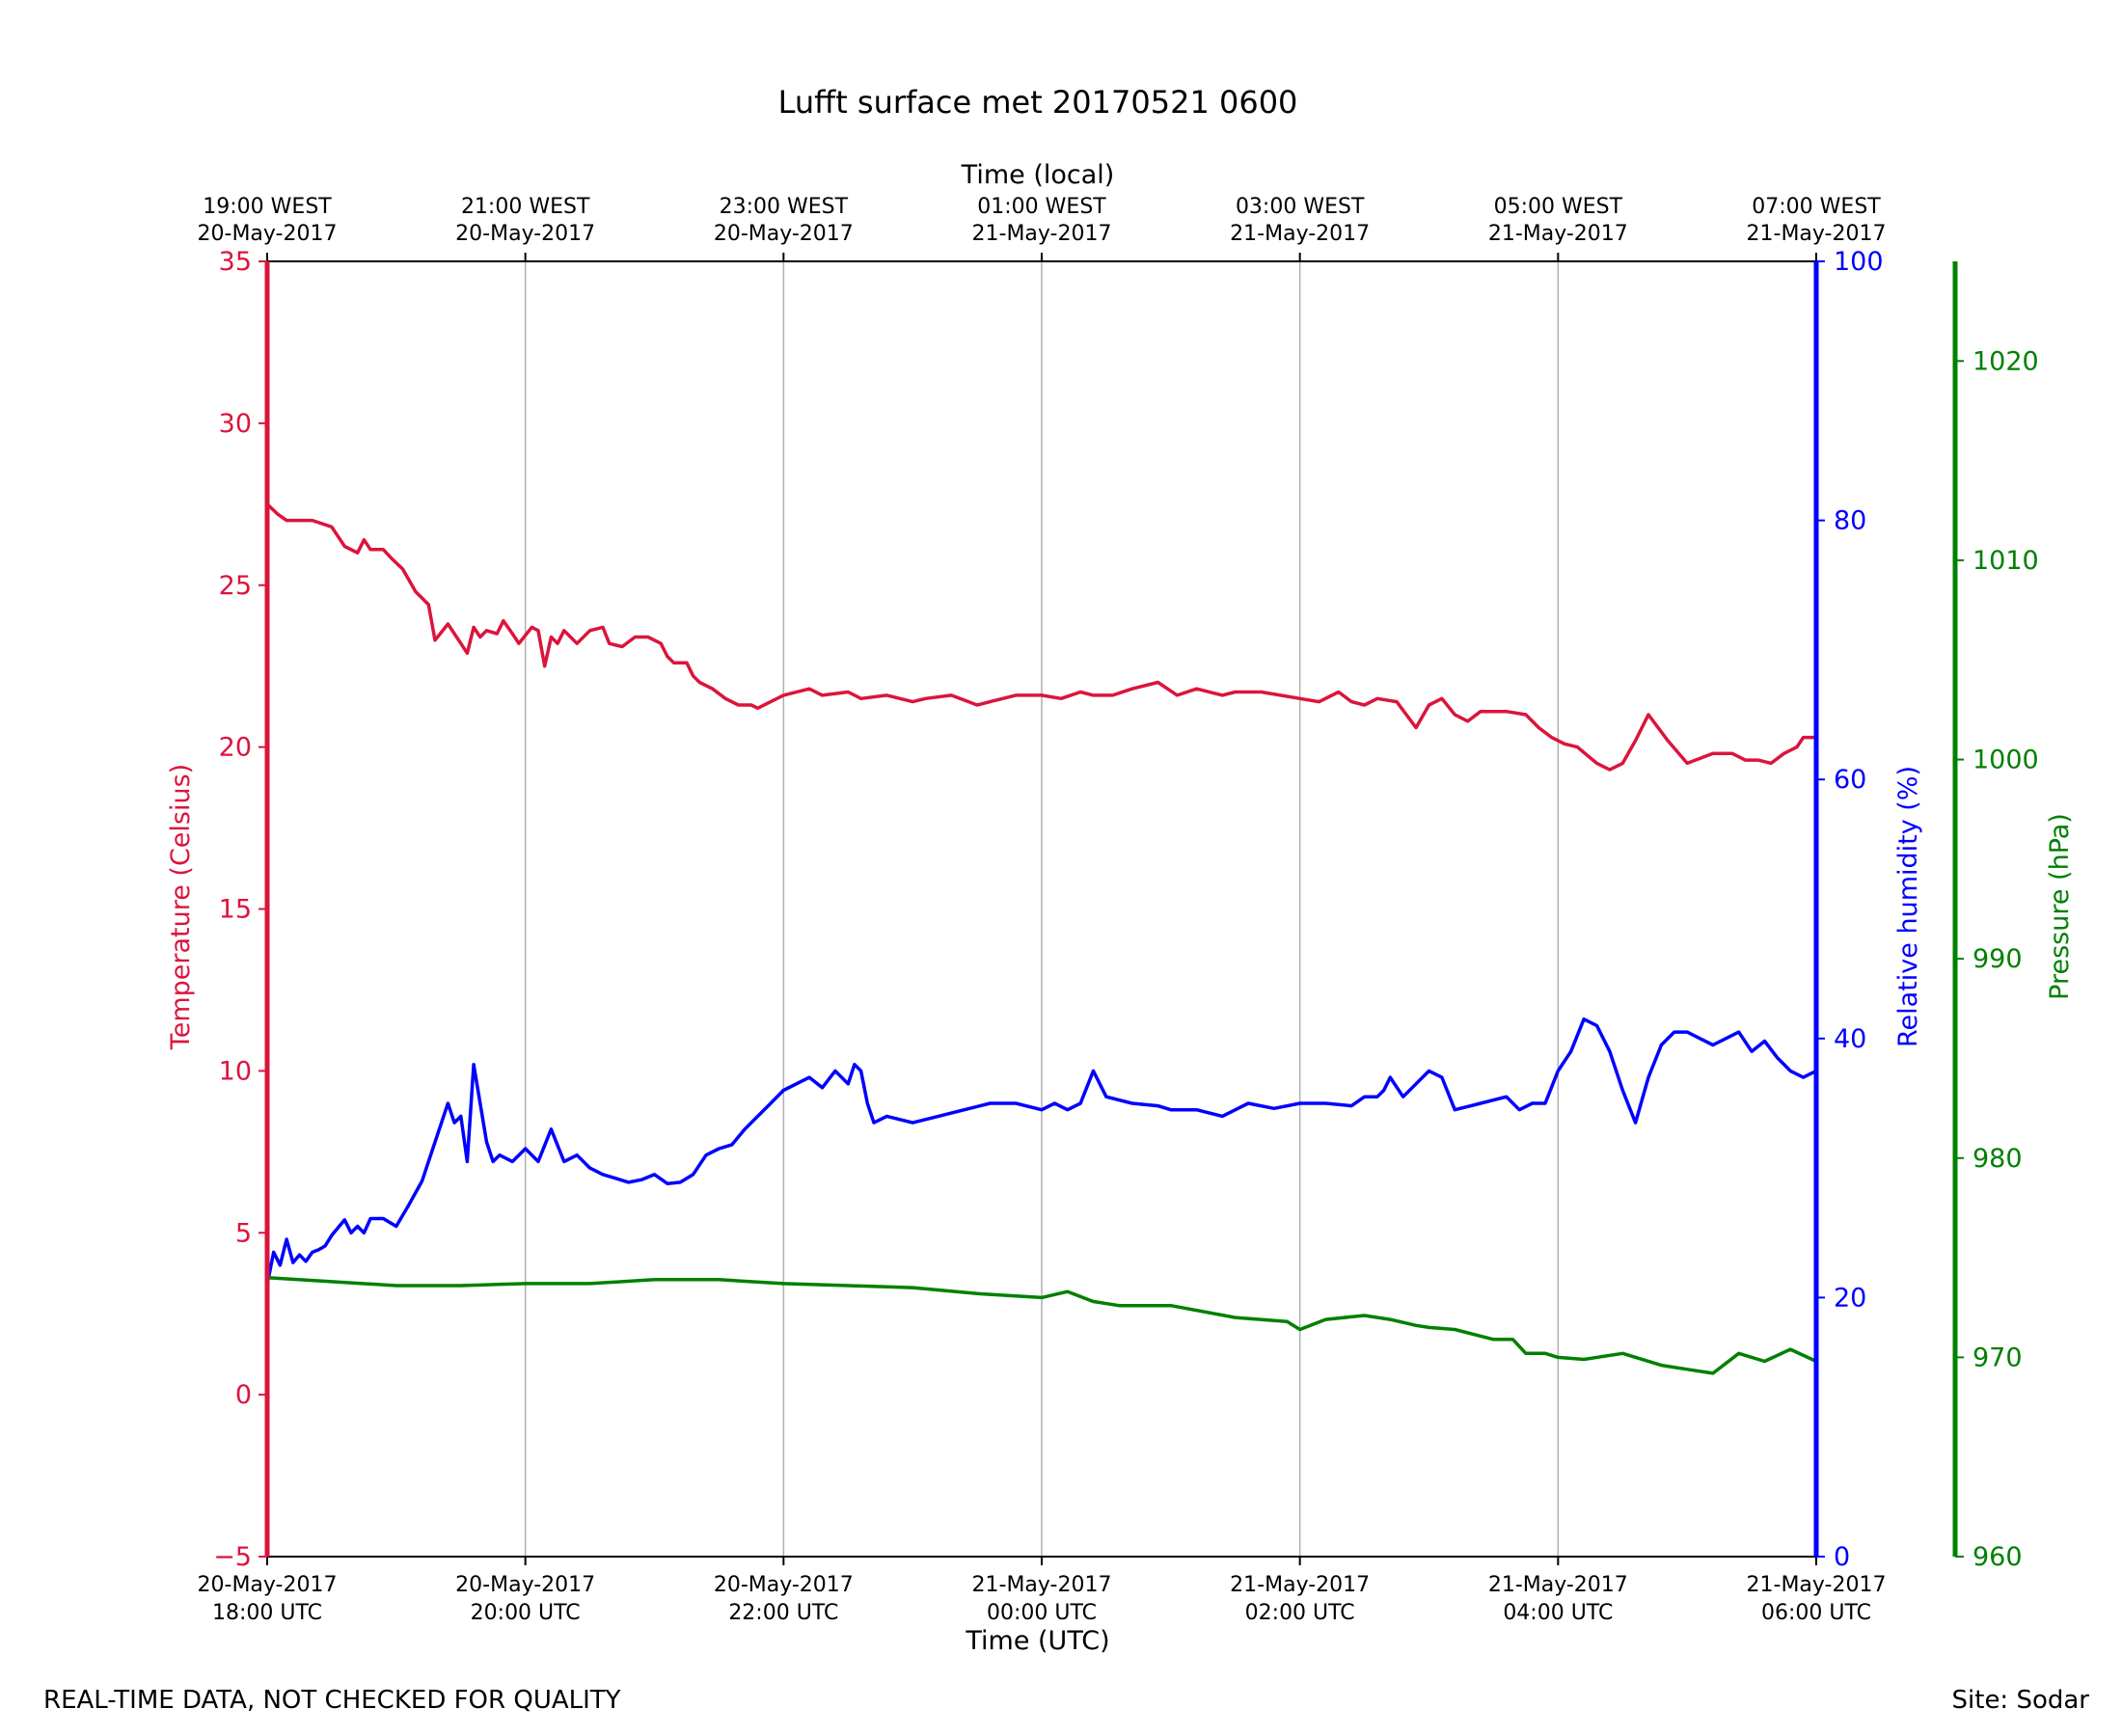 This screenshot has height=1736, width=2122. What do you see at coordinates (1908, 907) in the screenshot?
I see `humidity-axis-label: Relative humidity (%)` at bounding box center [1908, 907].